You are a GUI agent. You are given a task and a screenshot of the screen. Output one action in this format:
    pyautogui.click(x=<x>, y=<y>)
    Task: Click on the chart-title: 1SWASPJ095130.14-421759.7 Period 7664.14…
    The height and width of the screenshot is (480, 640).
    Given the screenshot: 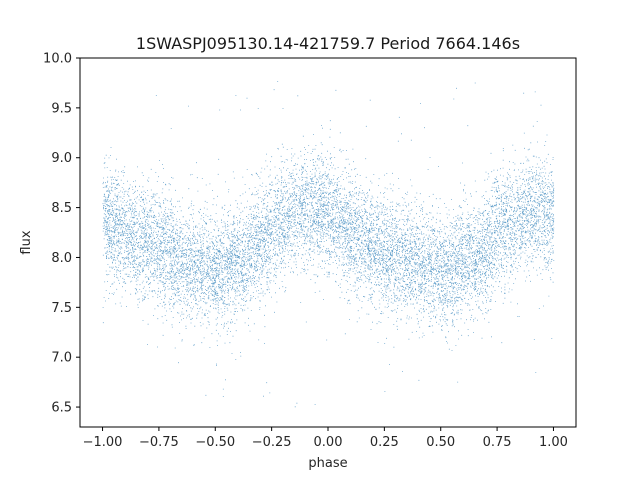 What is the action you would take?
    pyautogui.click(x=328, y=43)
    